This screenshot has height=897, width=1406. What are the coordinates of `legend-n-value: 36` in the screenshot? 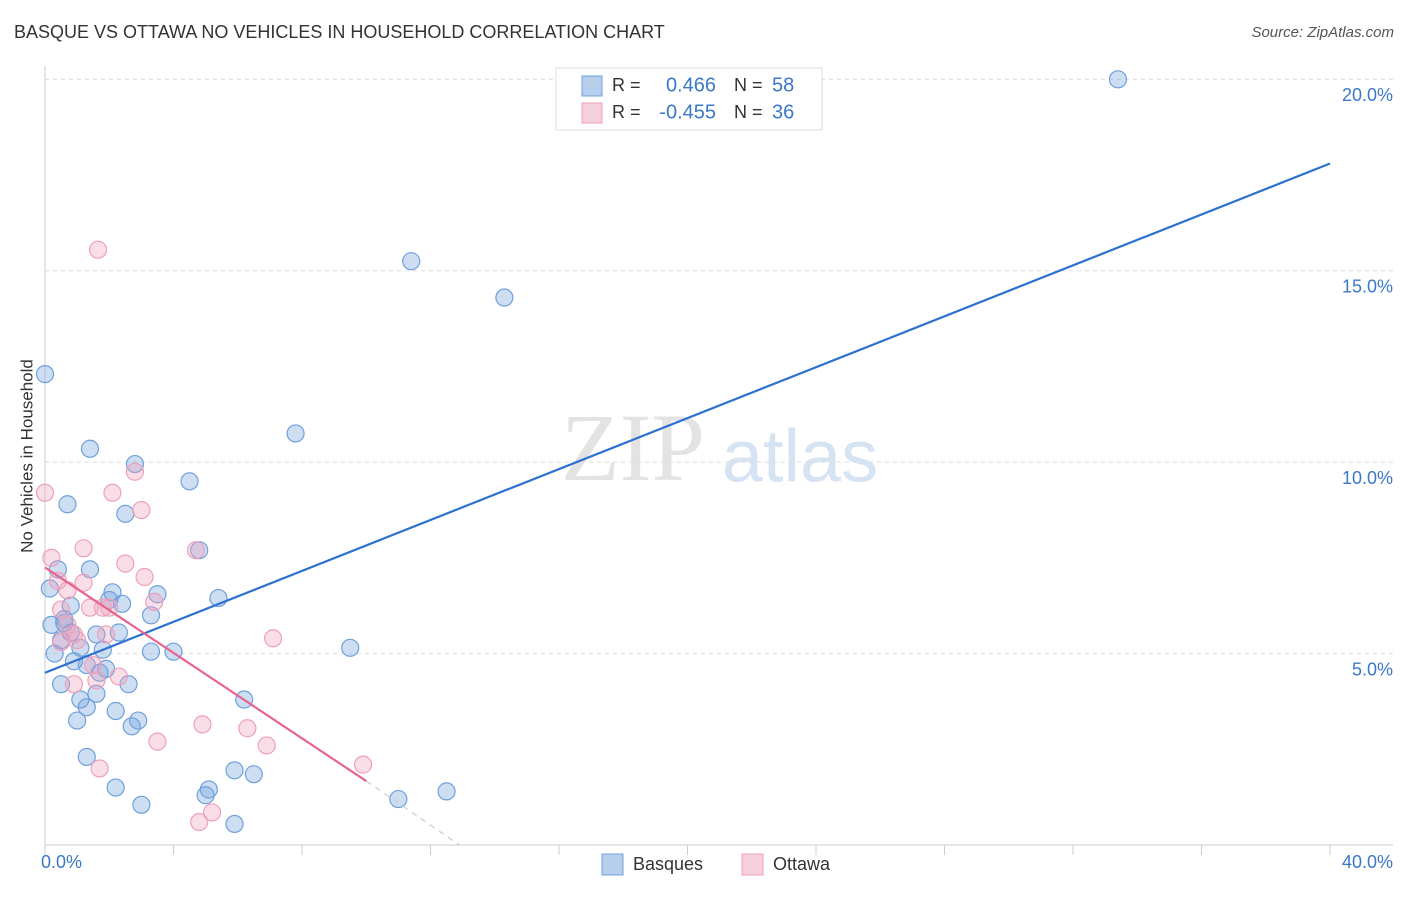 It's located at (783, 112).